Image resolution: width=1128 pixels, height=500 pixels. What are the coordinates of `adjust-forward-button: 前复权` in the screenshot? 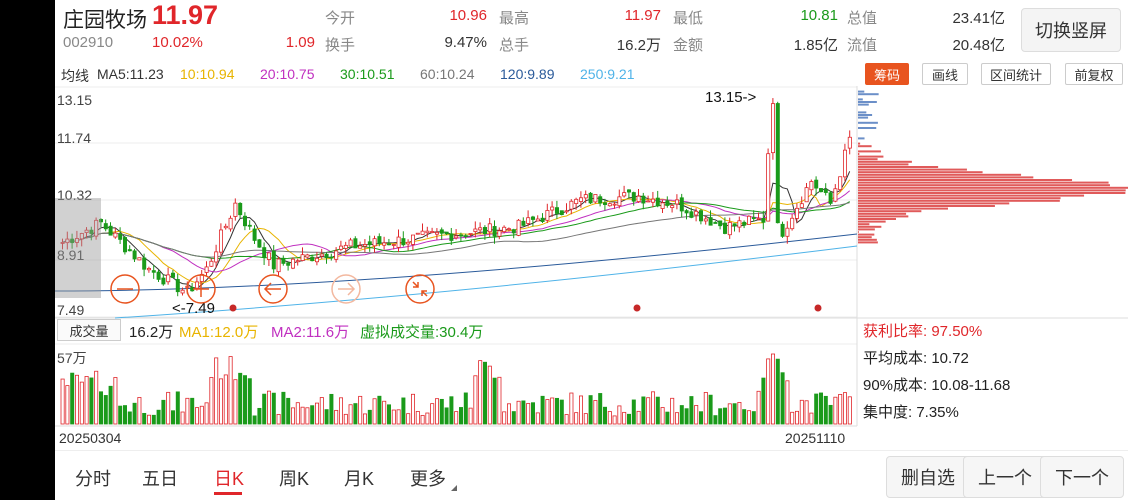 It's located at (1094, 74).